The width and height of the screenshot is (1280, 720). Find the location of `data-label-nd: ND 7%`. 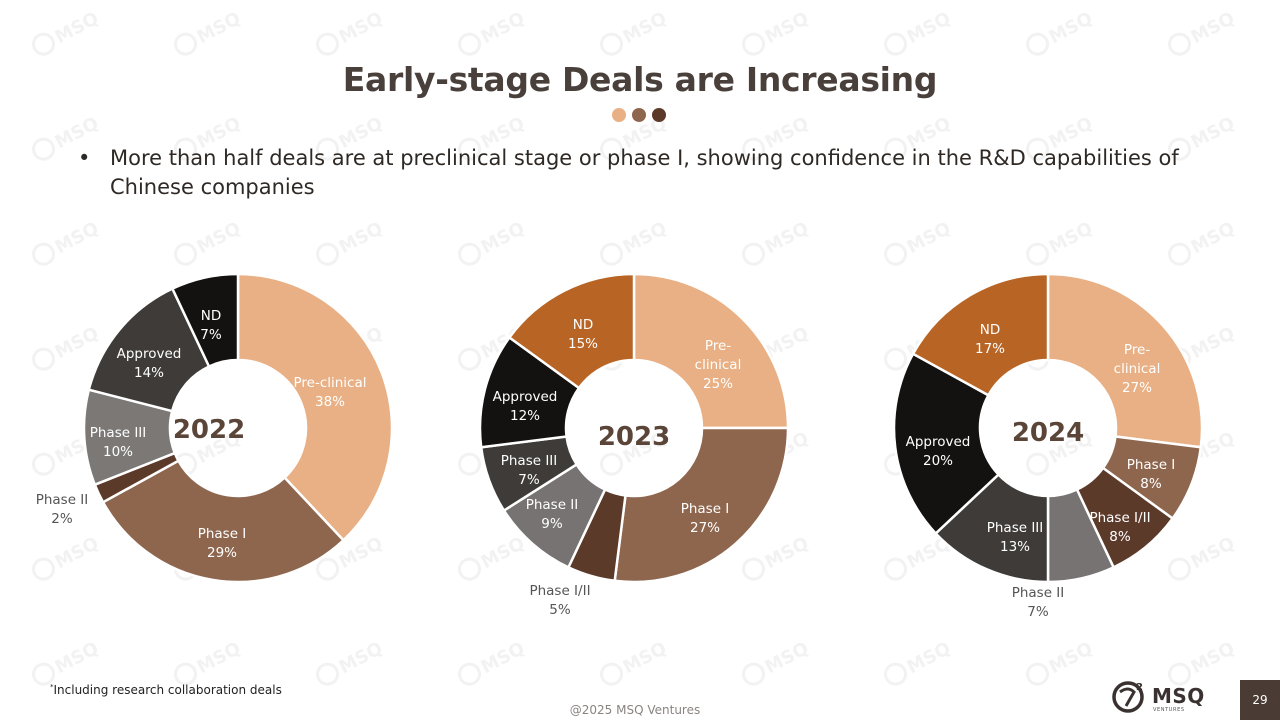

data-label-nd: ND 7% is located at coordinates (211, 325).